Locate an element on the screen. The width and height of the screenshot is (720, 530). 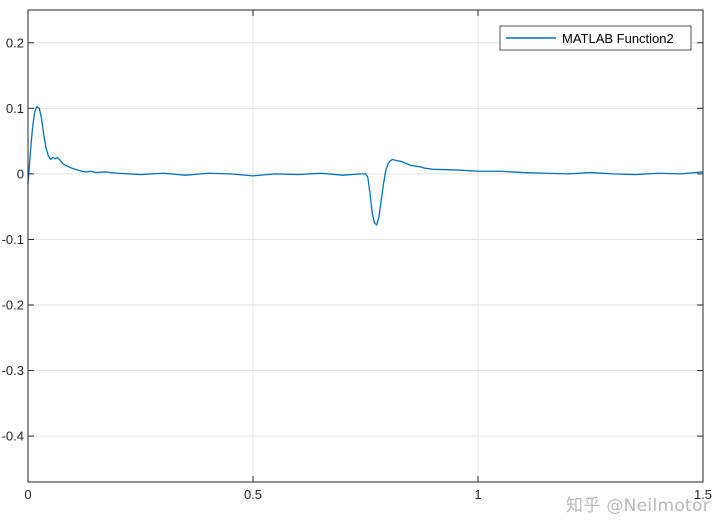
y-tick-label: -0.4 is located at coordinates (13, 436).